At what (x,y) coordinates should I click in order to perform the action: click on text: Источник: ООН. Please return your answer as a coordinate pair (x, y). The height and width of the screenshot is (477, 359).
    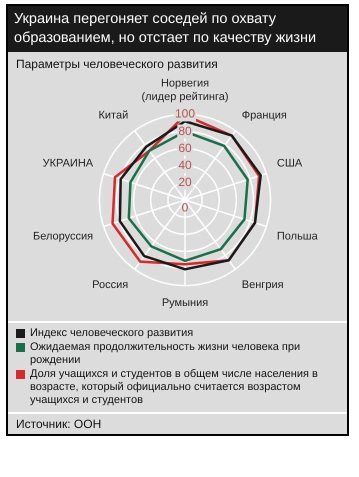
    Looking at the image, I should click on (177, 423).